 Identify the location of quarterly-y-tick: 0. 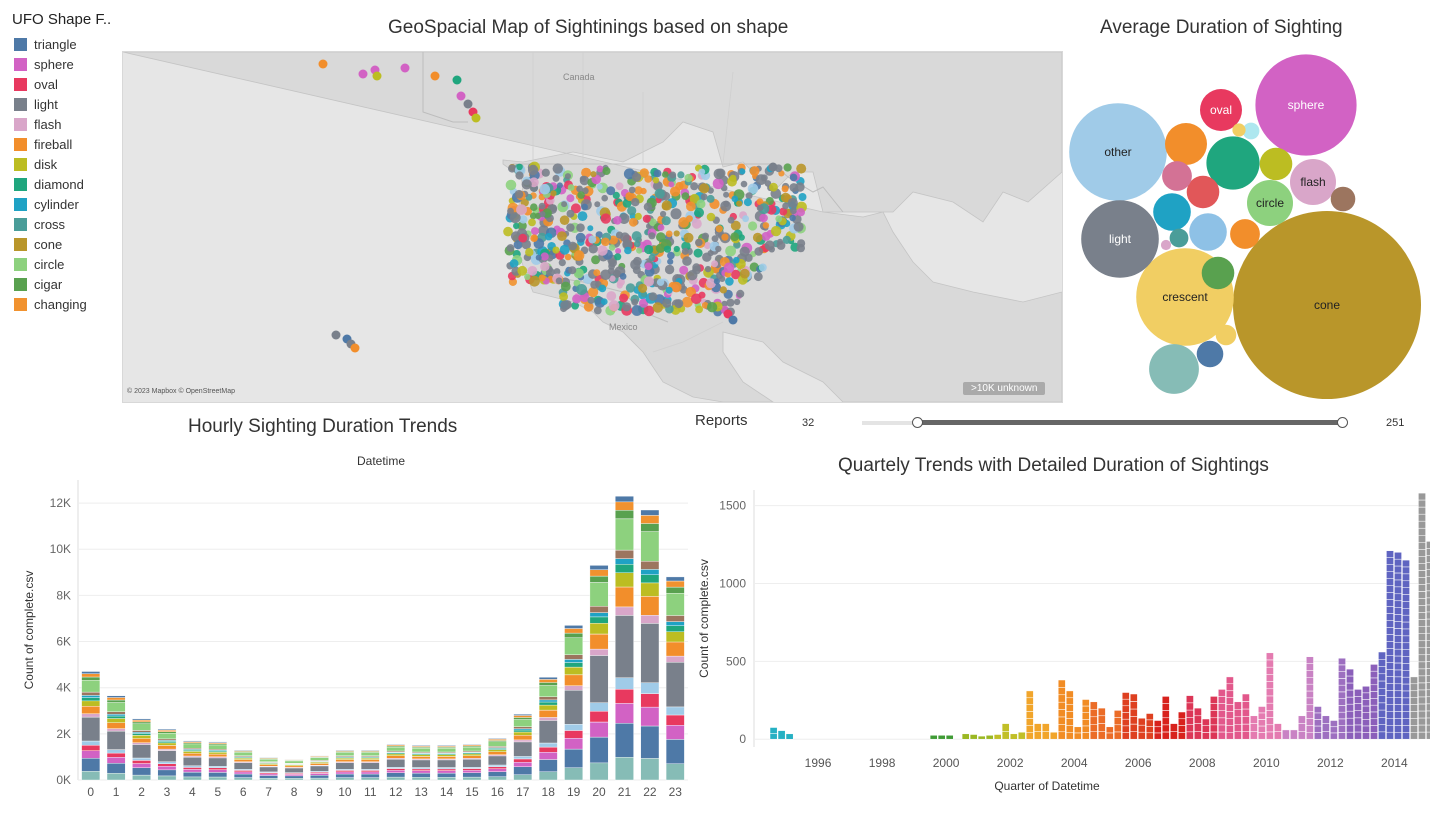
(742, 739).